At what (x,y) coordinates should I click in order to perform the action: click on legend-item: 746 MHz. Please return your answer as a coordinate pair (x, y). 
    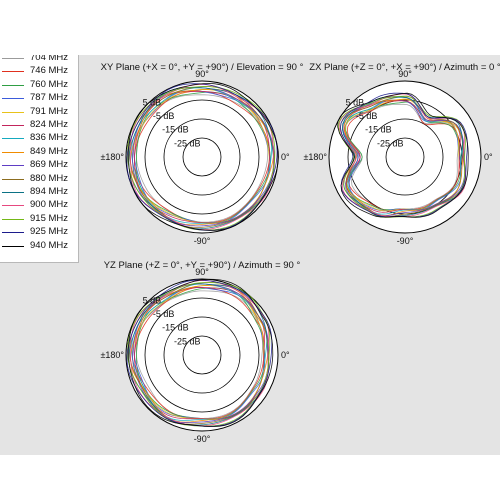
    Looking at the image, I should click on (39, 71).